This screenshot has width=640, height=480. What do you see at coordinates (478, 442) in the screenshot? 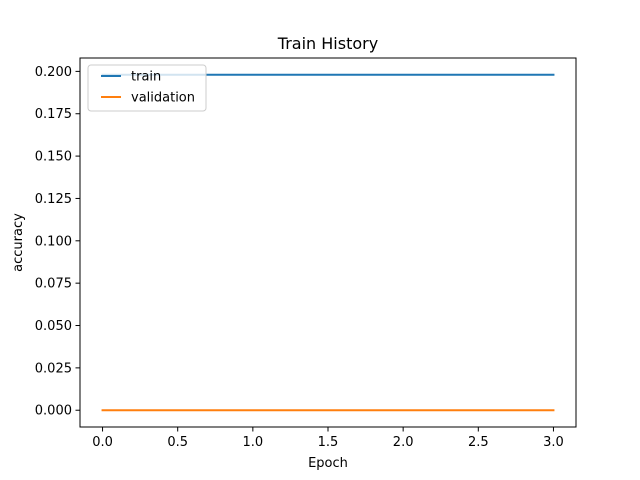
I see `x-tick-label: 2.5` at bounding box center [478, 442].